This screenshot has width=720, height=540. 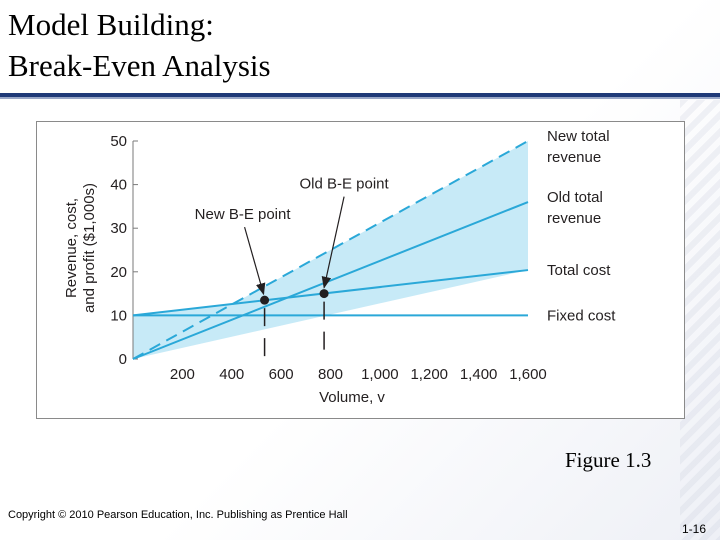 What do you see at coordinates (693, 529) in the screenshot?
I see `page-number: 1-16` at bounding box center [693, 529].